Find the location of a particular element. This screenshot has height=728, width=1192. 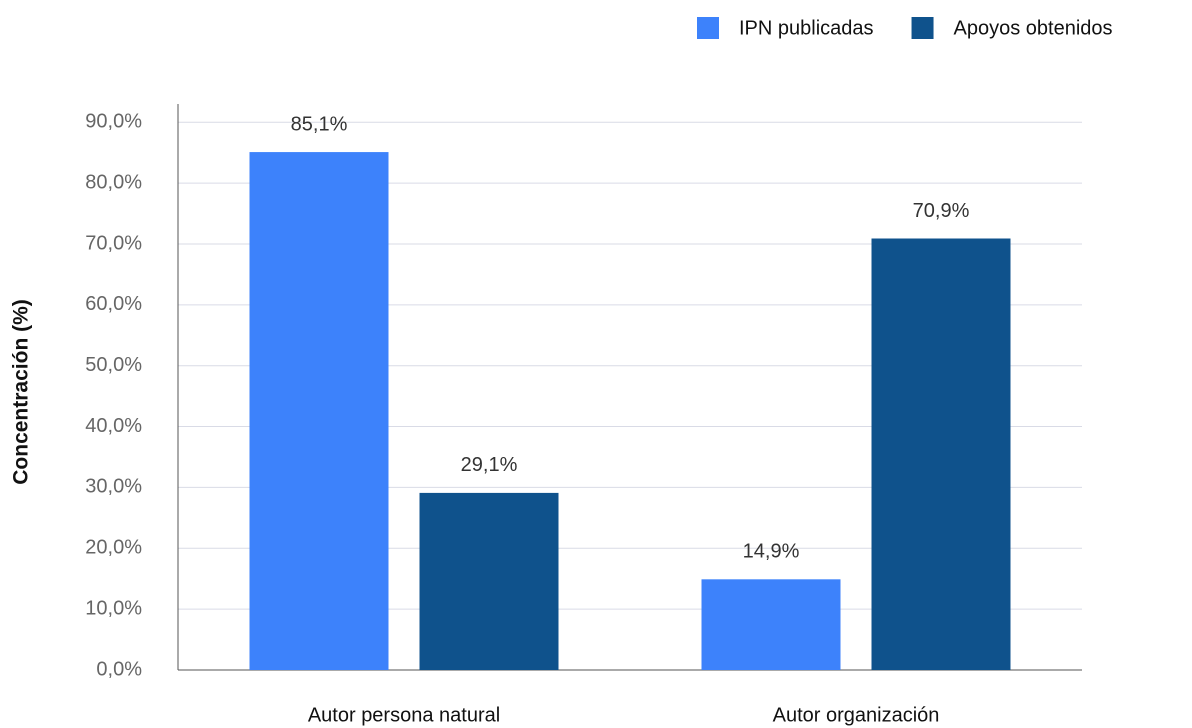

legend-label: Apoyos obtenidos is located at coordinates (1033, 28).